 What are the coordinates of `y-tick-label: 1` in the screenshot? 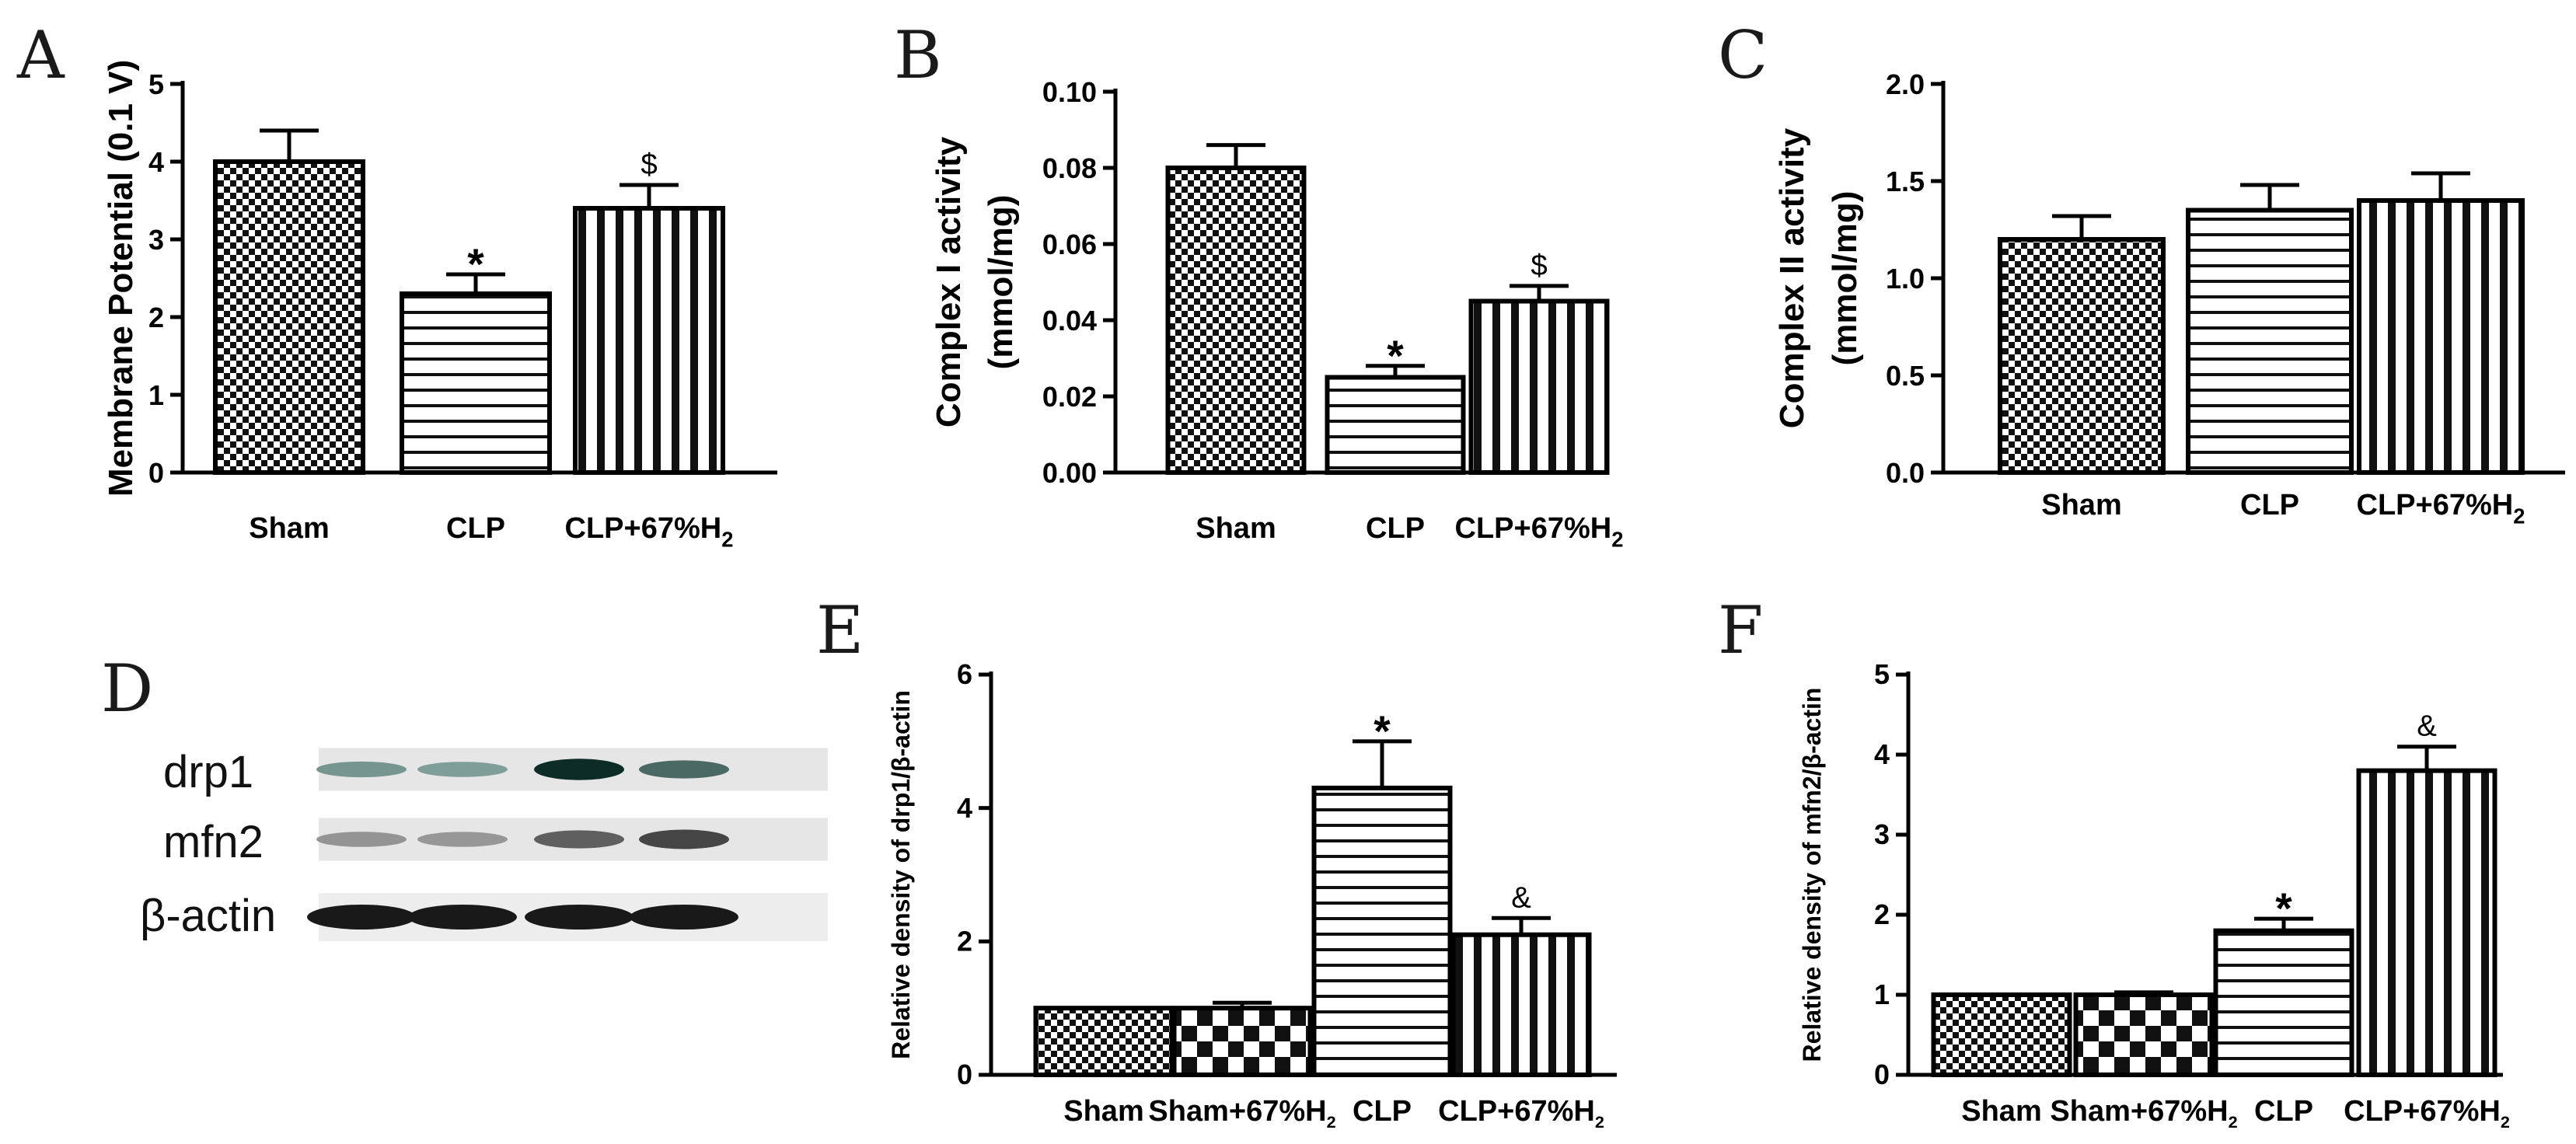 It's located at (1882, 994).